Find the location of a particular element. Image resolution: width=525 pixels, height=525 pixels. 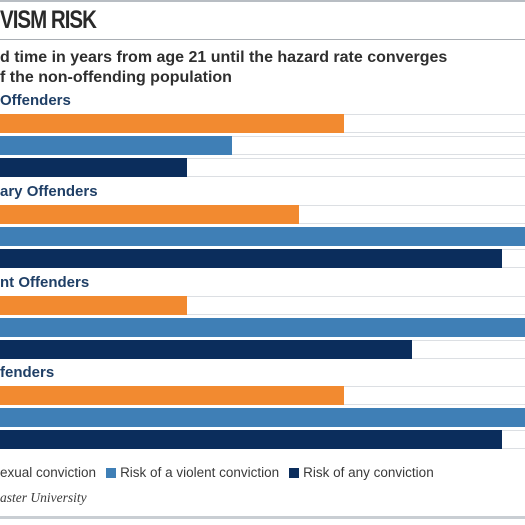

source-note: aster University is located at coordinates (43, 497).